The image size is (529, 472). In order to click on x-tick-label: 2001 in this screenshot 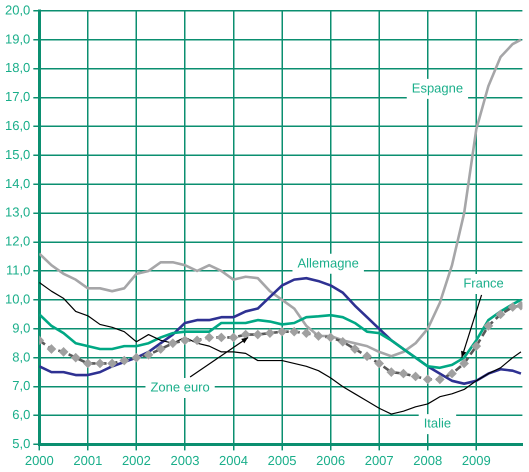, I will do `click(87, 460)`.